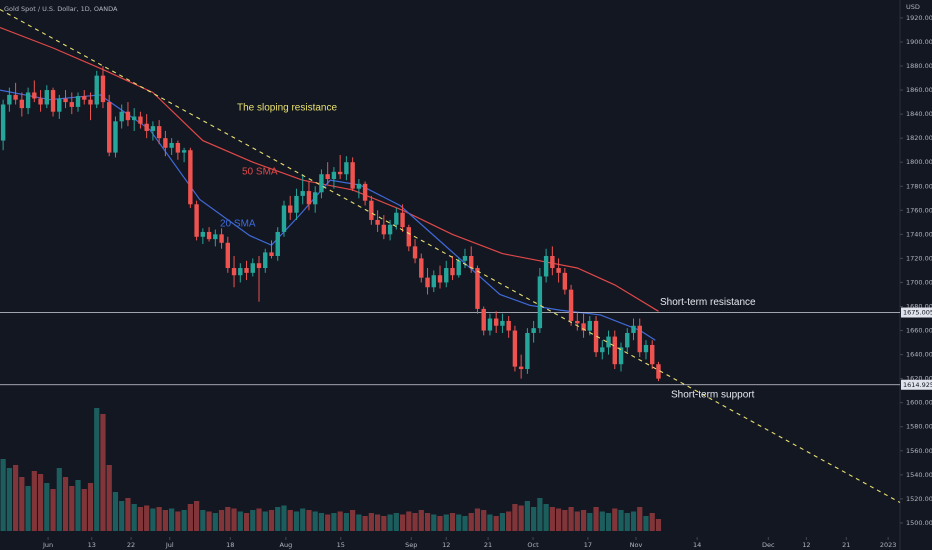 The width and height of the screenshot is (932, 550). Describe the element at coordinates (919, 18) in the screenshot. I see `y-tick-label: 1920.000` at that location.